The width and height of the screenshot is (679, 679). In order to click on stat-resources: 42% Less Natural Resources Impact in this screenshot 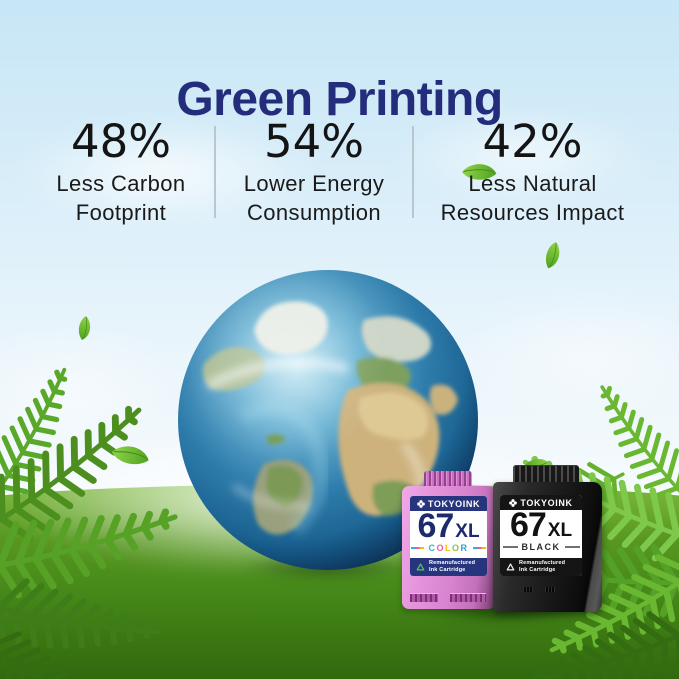, I will do `click(532, 172)`.